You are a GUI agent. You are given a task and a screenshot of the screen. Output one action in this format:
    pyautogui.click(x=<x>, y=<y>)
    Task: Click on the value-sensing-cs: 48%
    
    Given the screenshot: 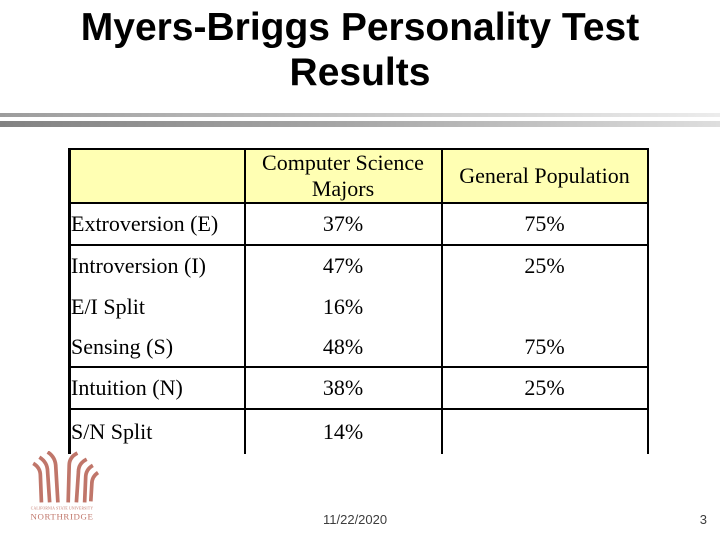 What is the action you would take?
    pyautogui.click(x=343, y=347)
    